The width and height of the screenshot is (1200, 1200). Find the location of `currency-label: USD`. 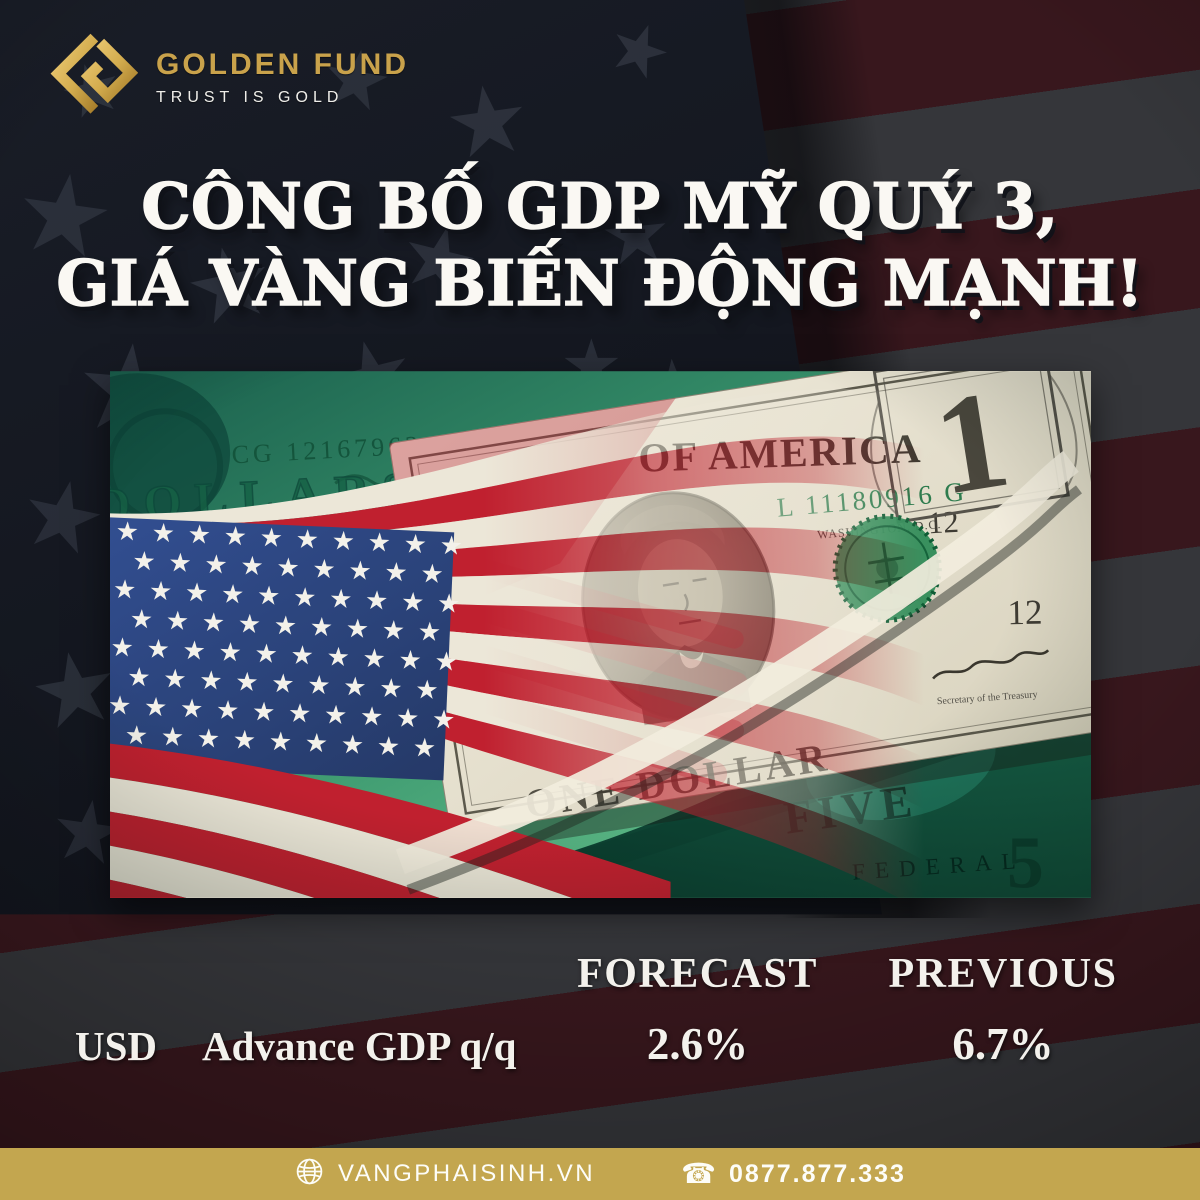

currency-label: USD is located at coordinates (116, 1046).